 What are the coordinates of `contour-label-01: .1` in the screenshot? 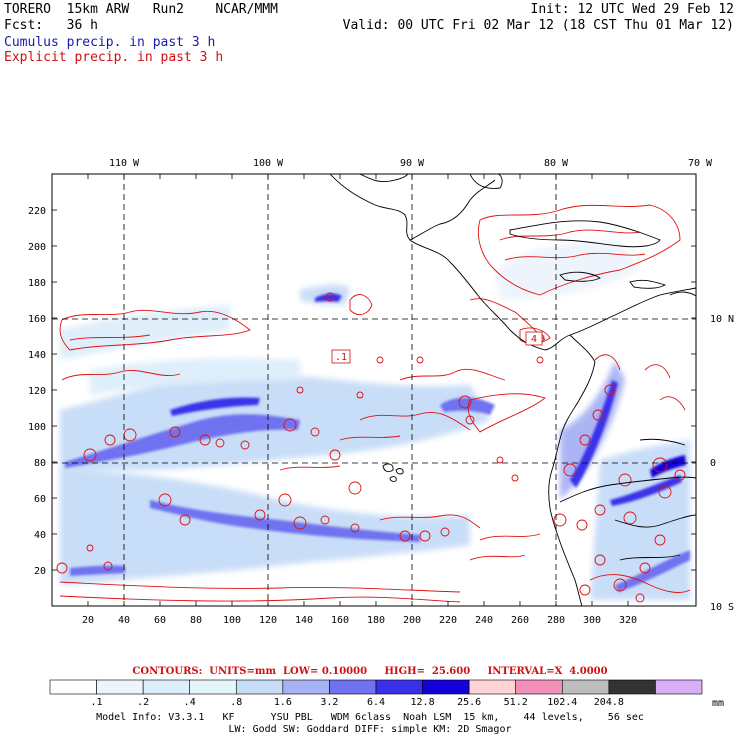 It's located at (341, 357).